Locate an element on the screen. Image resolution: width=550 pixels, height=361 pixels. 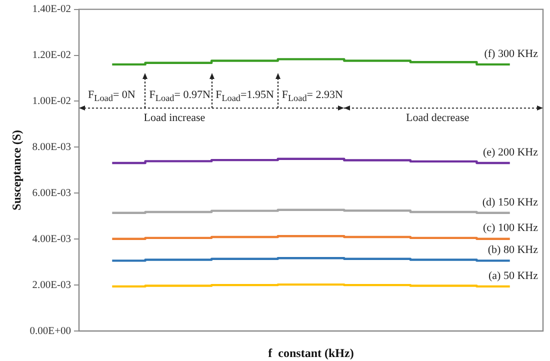
y-tick-label: 1.40E-02 is located at coordinates (51, 10).